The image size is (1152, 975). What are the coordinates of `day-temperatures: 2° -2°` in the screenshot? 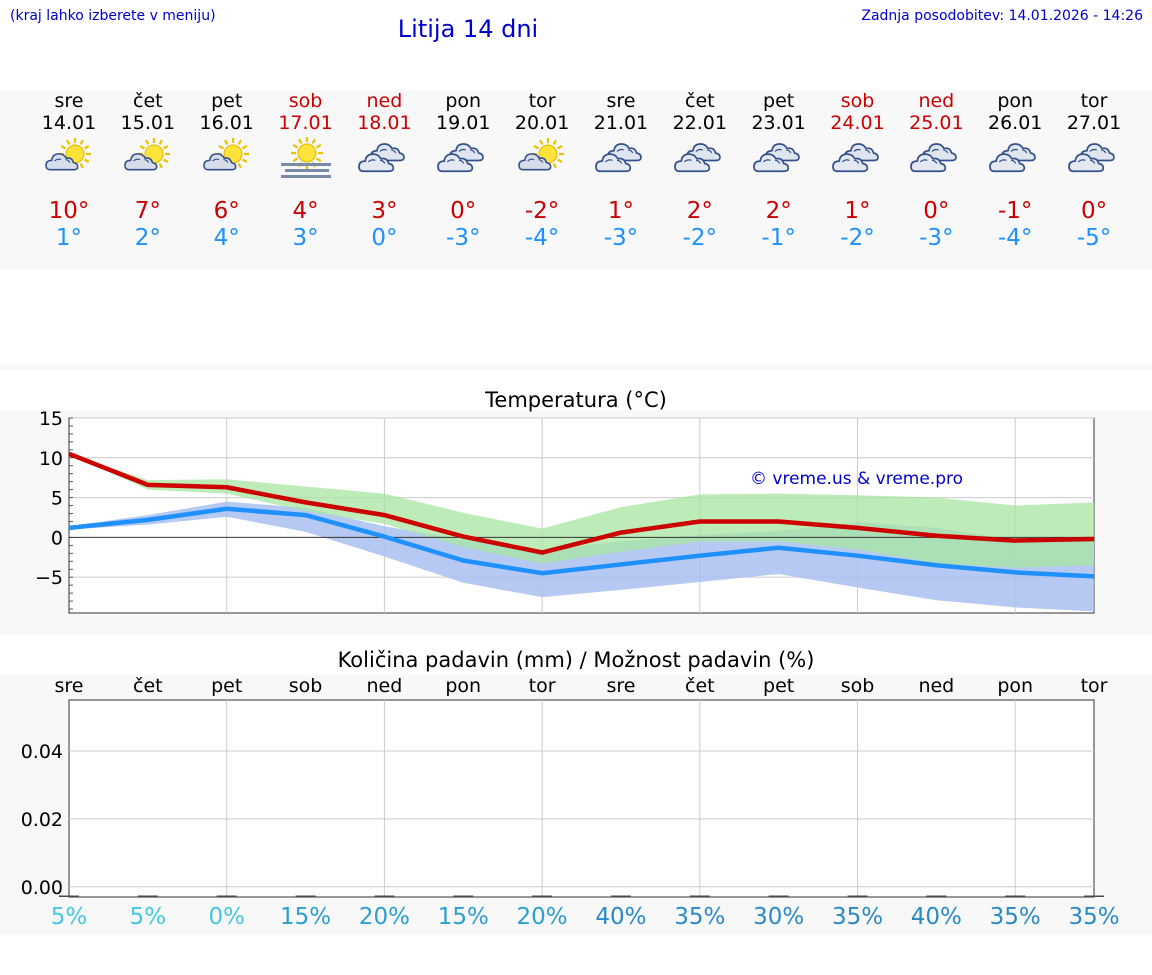 It's located at (700, 225).